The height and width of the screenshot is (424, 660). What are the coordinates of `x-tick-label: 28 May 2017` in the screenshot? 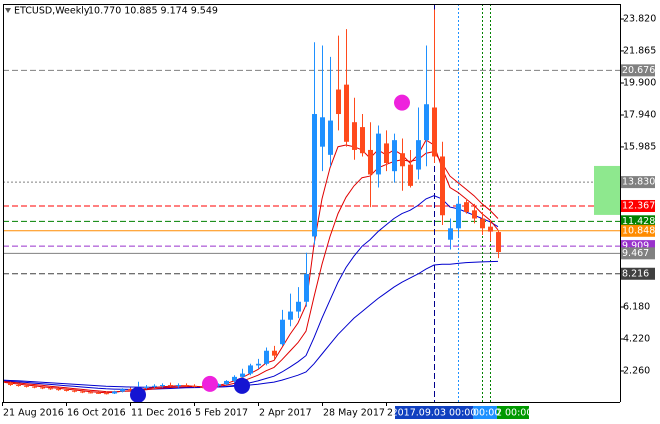 It's located at (354, 413).